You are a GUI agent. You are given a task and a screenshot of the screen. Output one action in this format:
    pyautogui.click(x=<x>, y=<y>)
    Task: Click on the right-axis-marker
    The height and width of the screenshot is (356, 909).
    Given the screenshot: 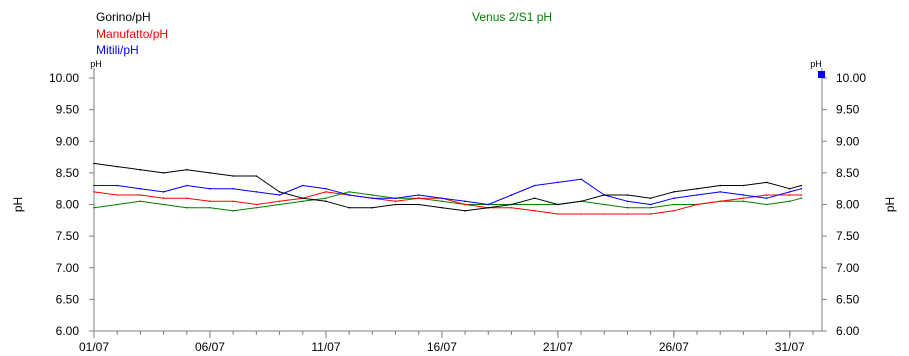 What is the action you would take?
    pyautogui.click(x=821, y=74)
    